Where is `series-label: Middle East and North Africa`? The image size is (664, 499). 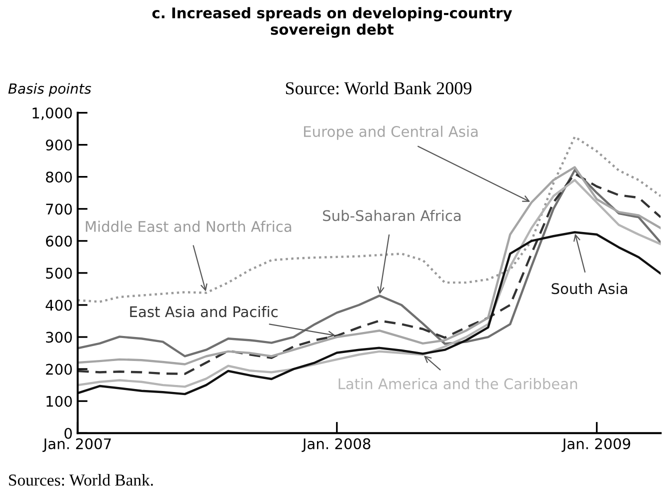 series-label: Middle East and North Africa is located at coordinates (189, 226).